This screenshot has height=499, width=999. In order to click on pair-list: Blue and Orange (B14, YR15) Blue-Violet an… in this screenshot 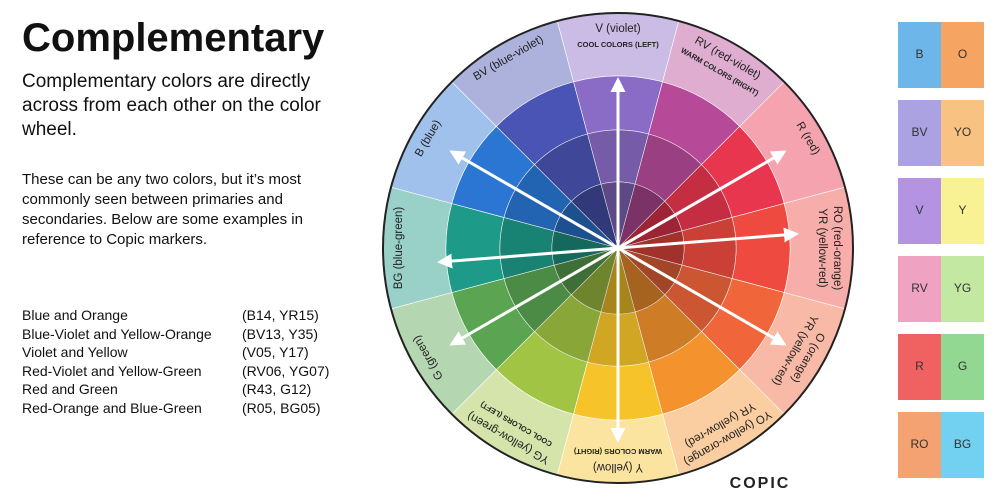, I will do `click(175, 361)`.